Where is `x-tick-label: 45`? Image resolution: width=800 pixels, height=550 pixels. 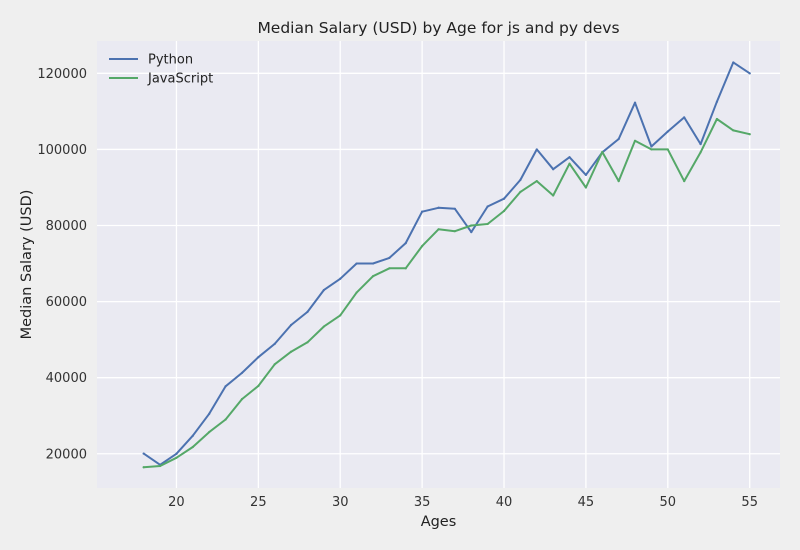 x-tick-label: 45 is located at coordinates (586, 502).